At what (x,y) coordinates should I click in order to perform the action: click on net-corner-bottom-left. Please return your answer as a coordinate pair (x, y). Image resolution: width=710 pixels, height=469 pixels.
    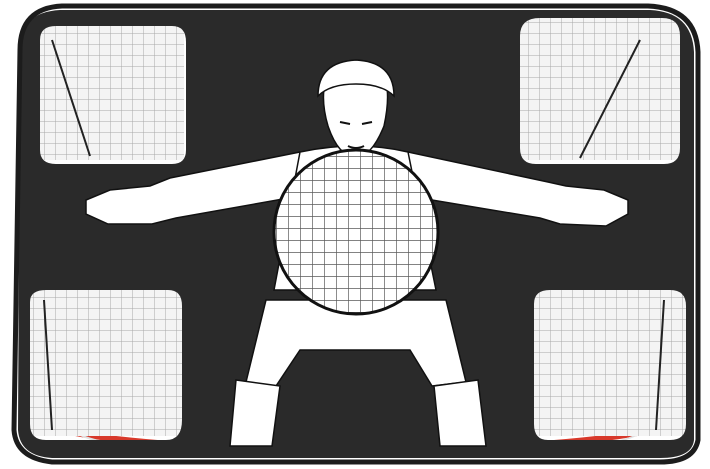
    Looking at the image, I should click on (104, 363).